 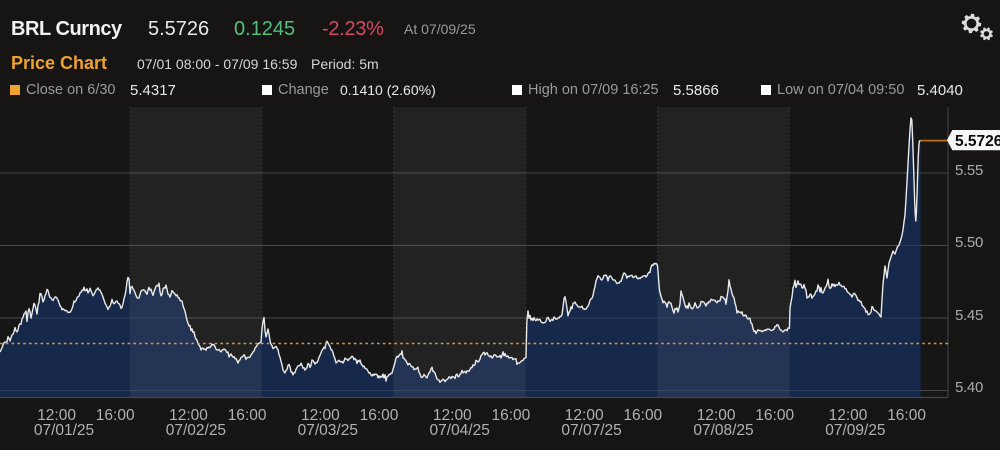 I want to click on svg-text: 5.5726, so click(x=977, y=141).